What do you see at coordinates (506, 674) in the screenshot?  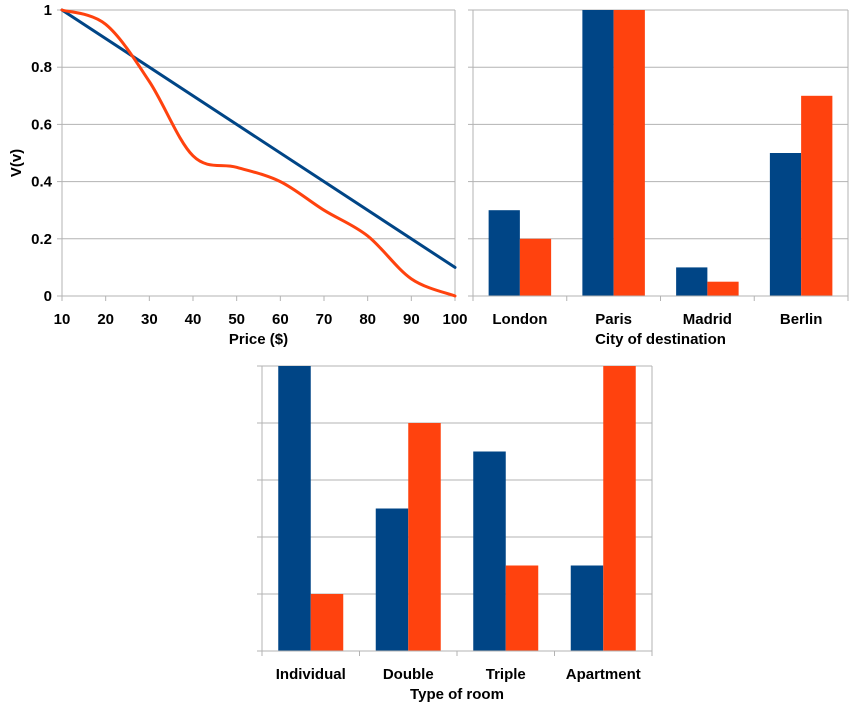 I see `category-label: Triple` at bounding box center [506, 674].